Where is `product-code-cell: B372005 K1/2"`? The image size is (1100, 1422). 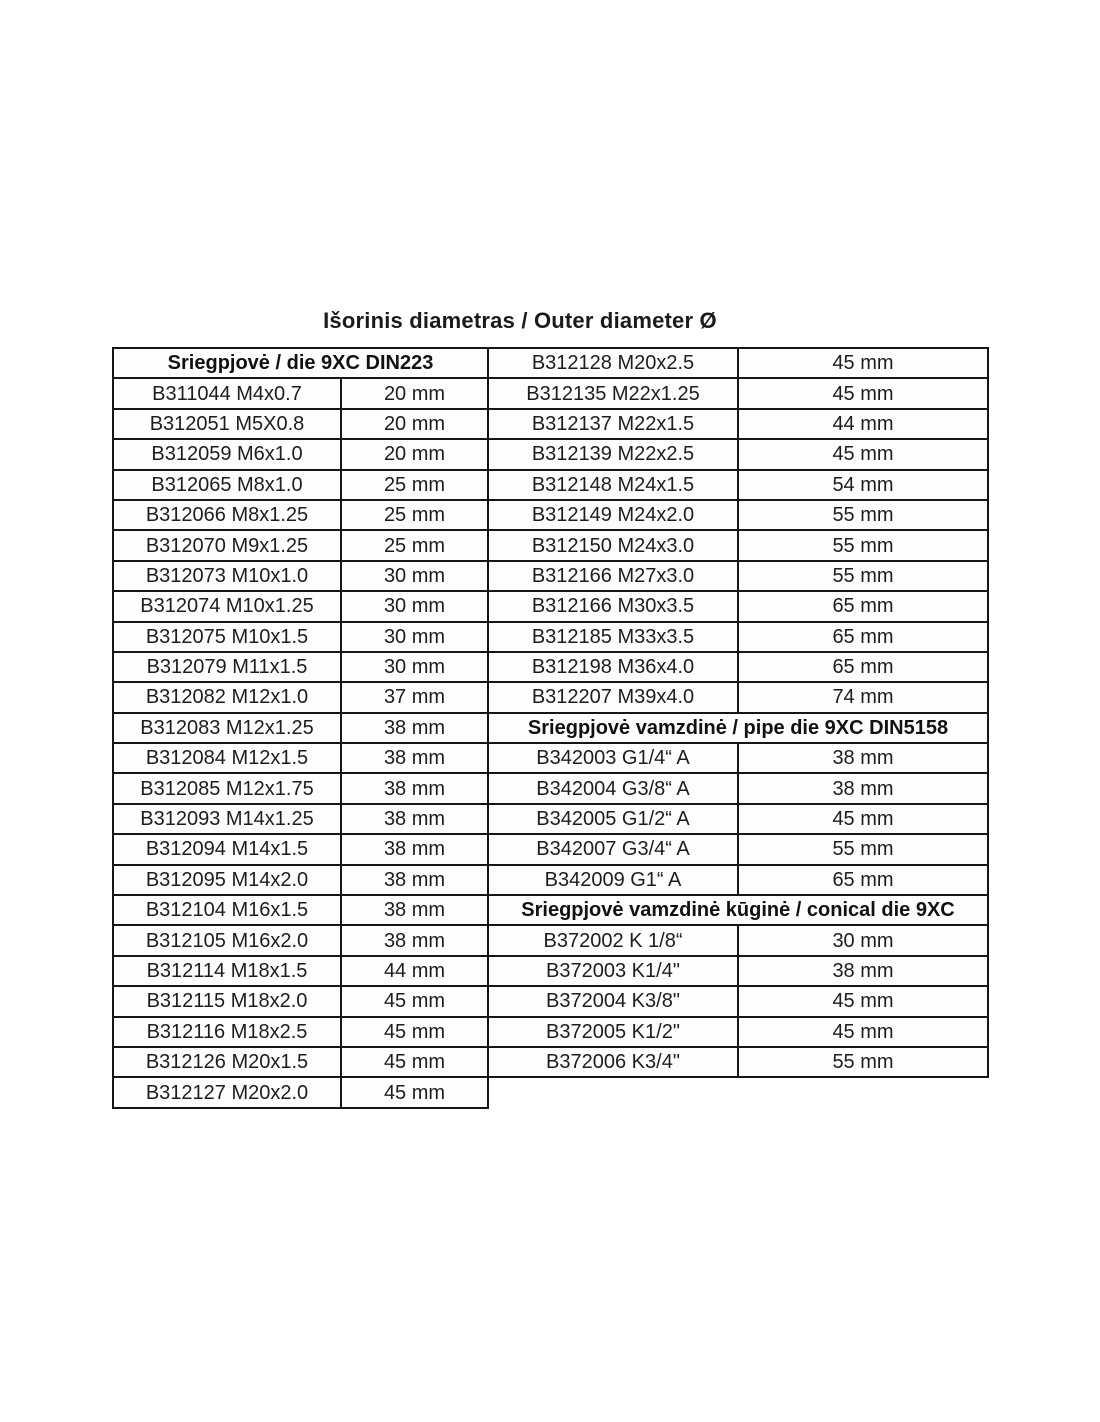 product-code-cell: B372005 K1/2" is located at coordinates (613, 1031).